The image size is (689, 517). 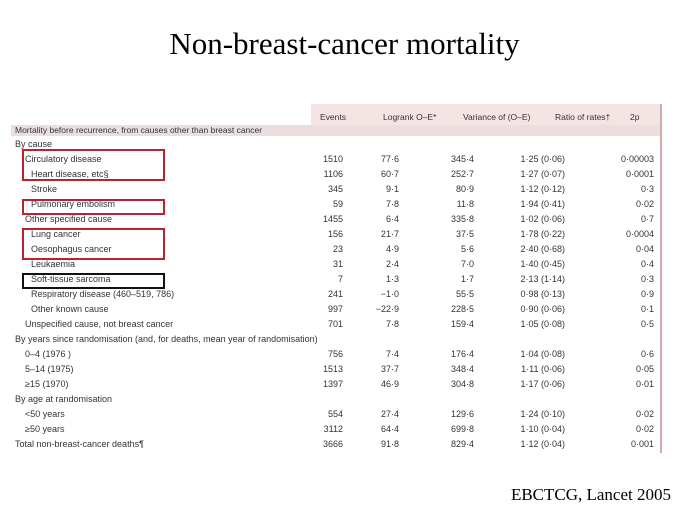 I want to click on cell-logrank: 2·4, so click(x=392, y=264).